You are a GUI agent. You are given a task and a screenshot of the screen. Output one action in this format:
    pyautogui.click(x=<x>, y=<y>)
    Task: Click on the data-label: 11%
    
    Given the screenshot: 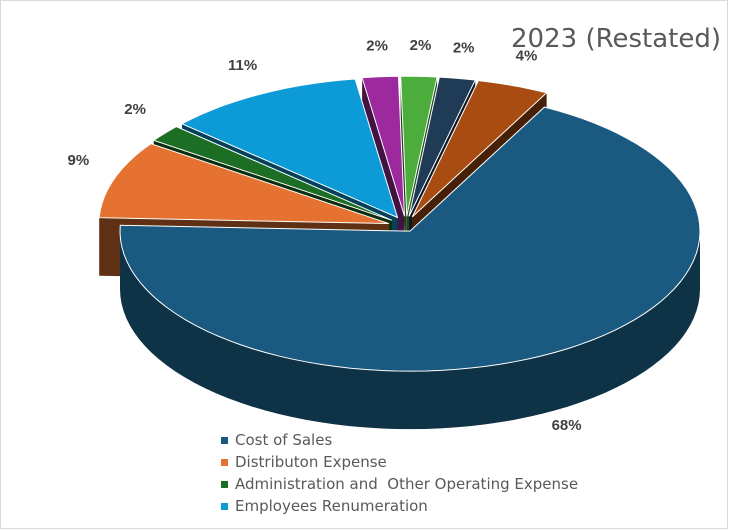 What is the action you would take?
    pyautogui.click(x=242, y=65)
    